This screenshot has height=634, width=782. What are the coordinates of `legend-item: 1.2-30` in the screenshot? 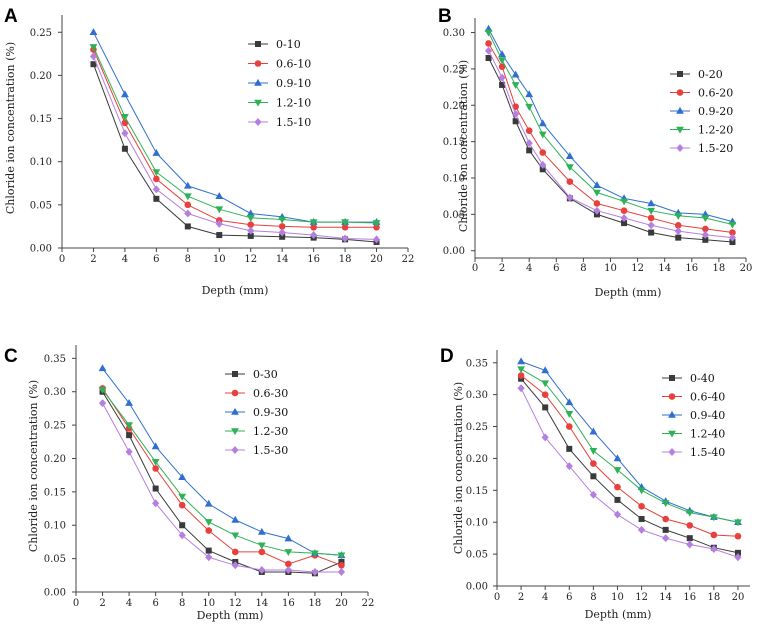 It's located at (256, 431).